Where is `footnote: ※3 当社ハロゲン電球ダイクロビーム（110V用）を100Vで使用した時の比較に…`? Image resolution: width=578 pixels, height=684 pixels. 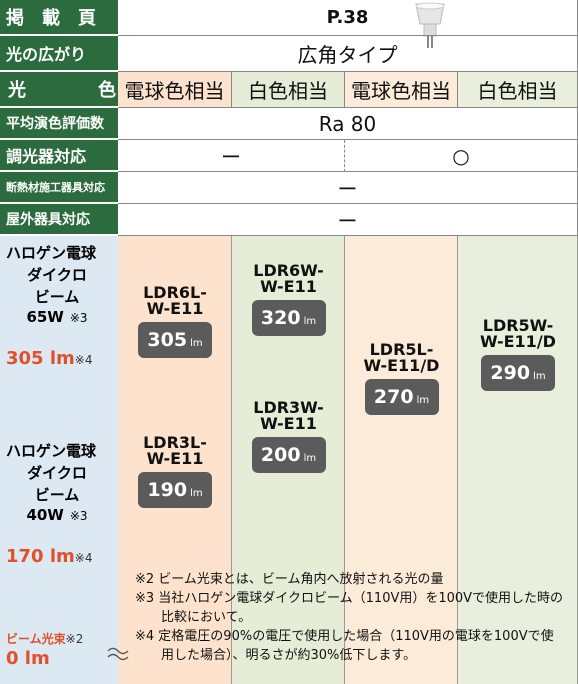
footnote: ※3 当社ハロゲン電球ダイクロビーム（110V用）を100Vで使用した時の比較に… is located at coordinates (349, 608).